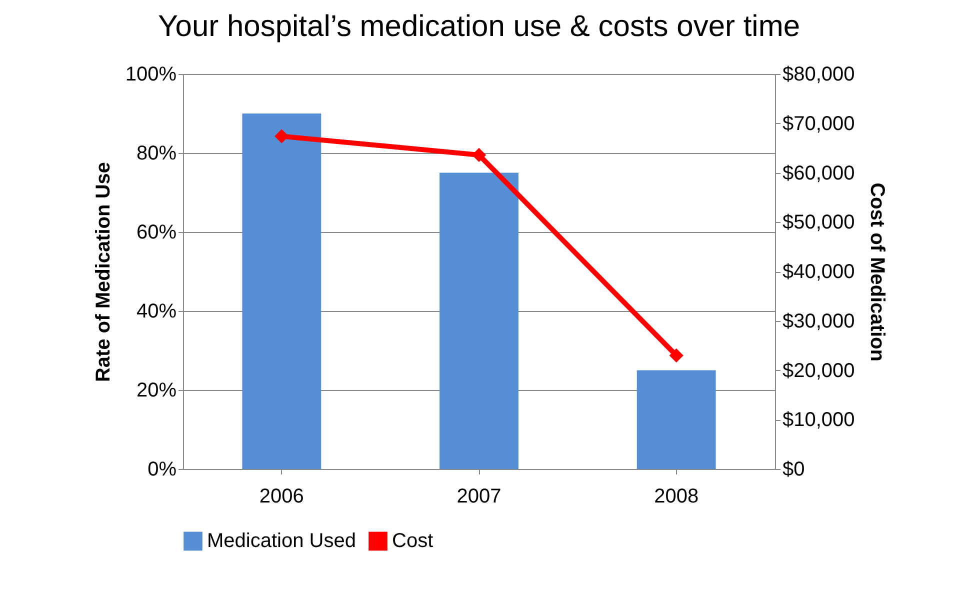  I want to click on x-tick-label: 2008, so click(676, 497).